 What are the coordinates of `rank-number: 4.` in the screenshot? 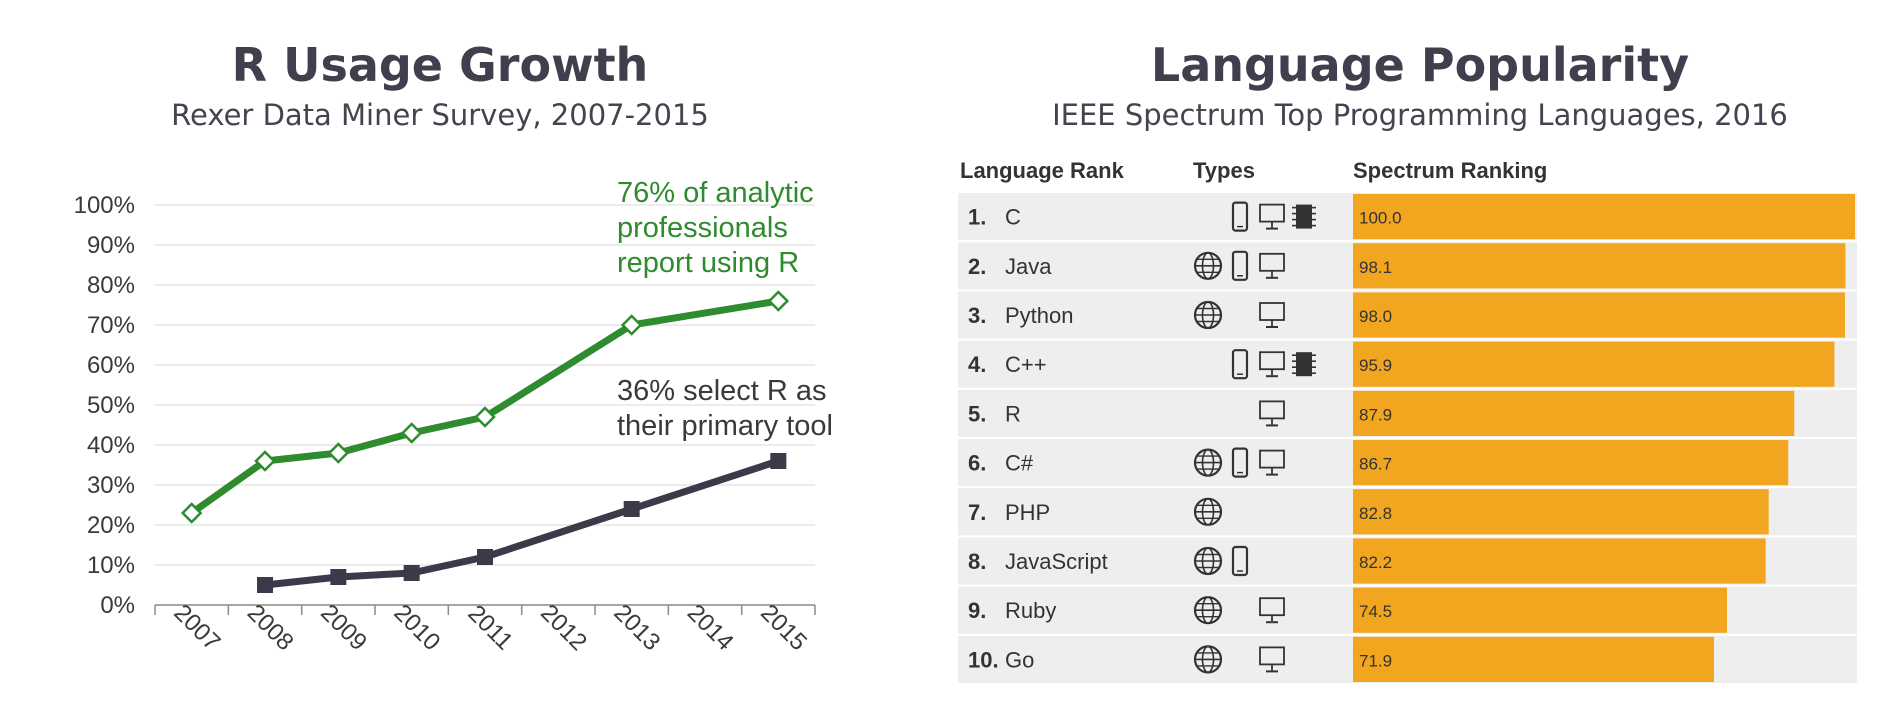 It's located at (977, 364).